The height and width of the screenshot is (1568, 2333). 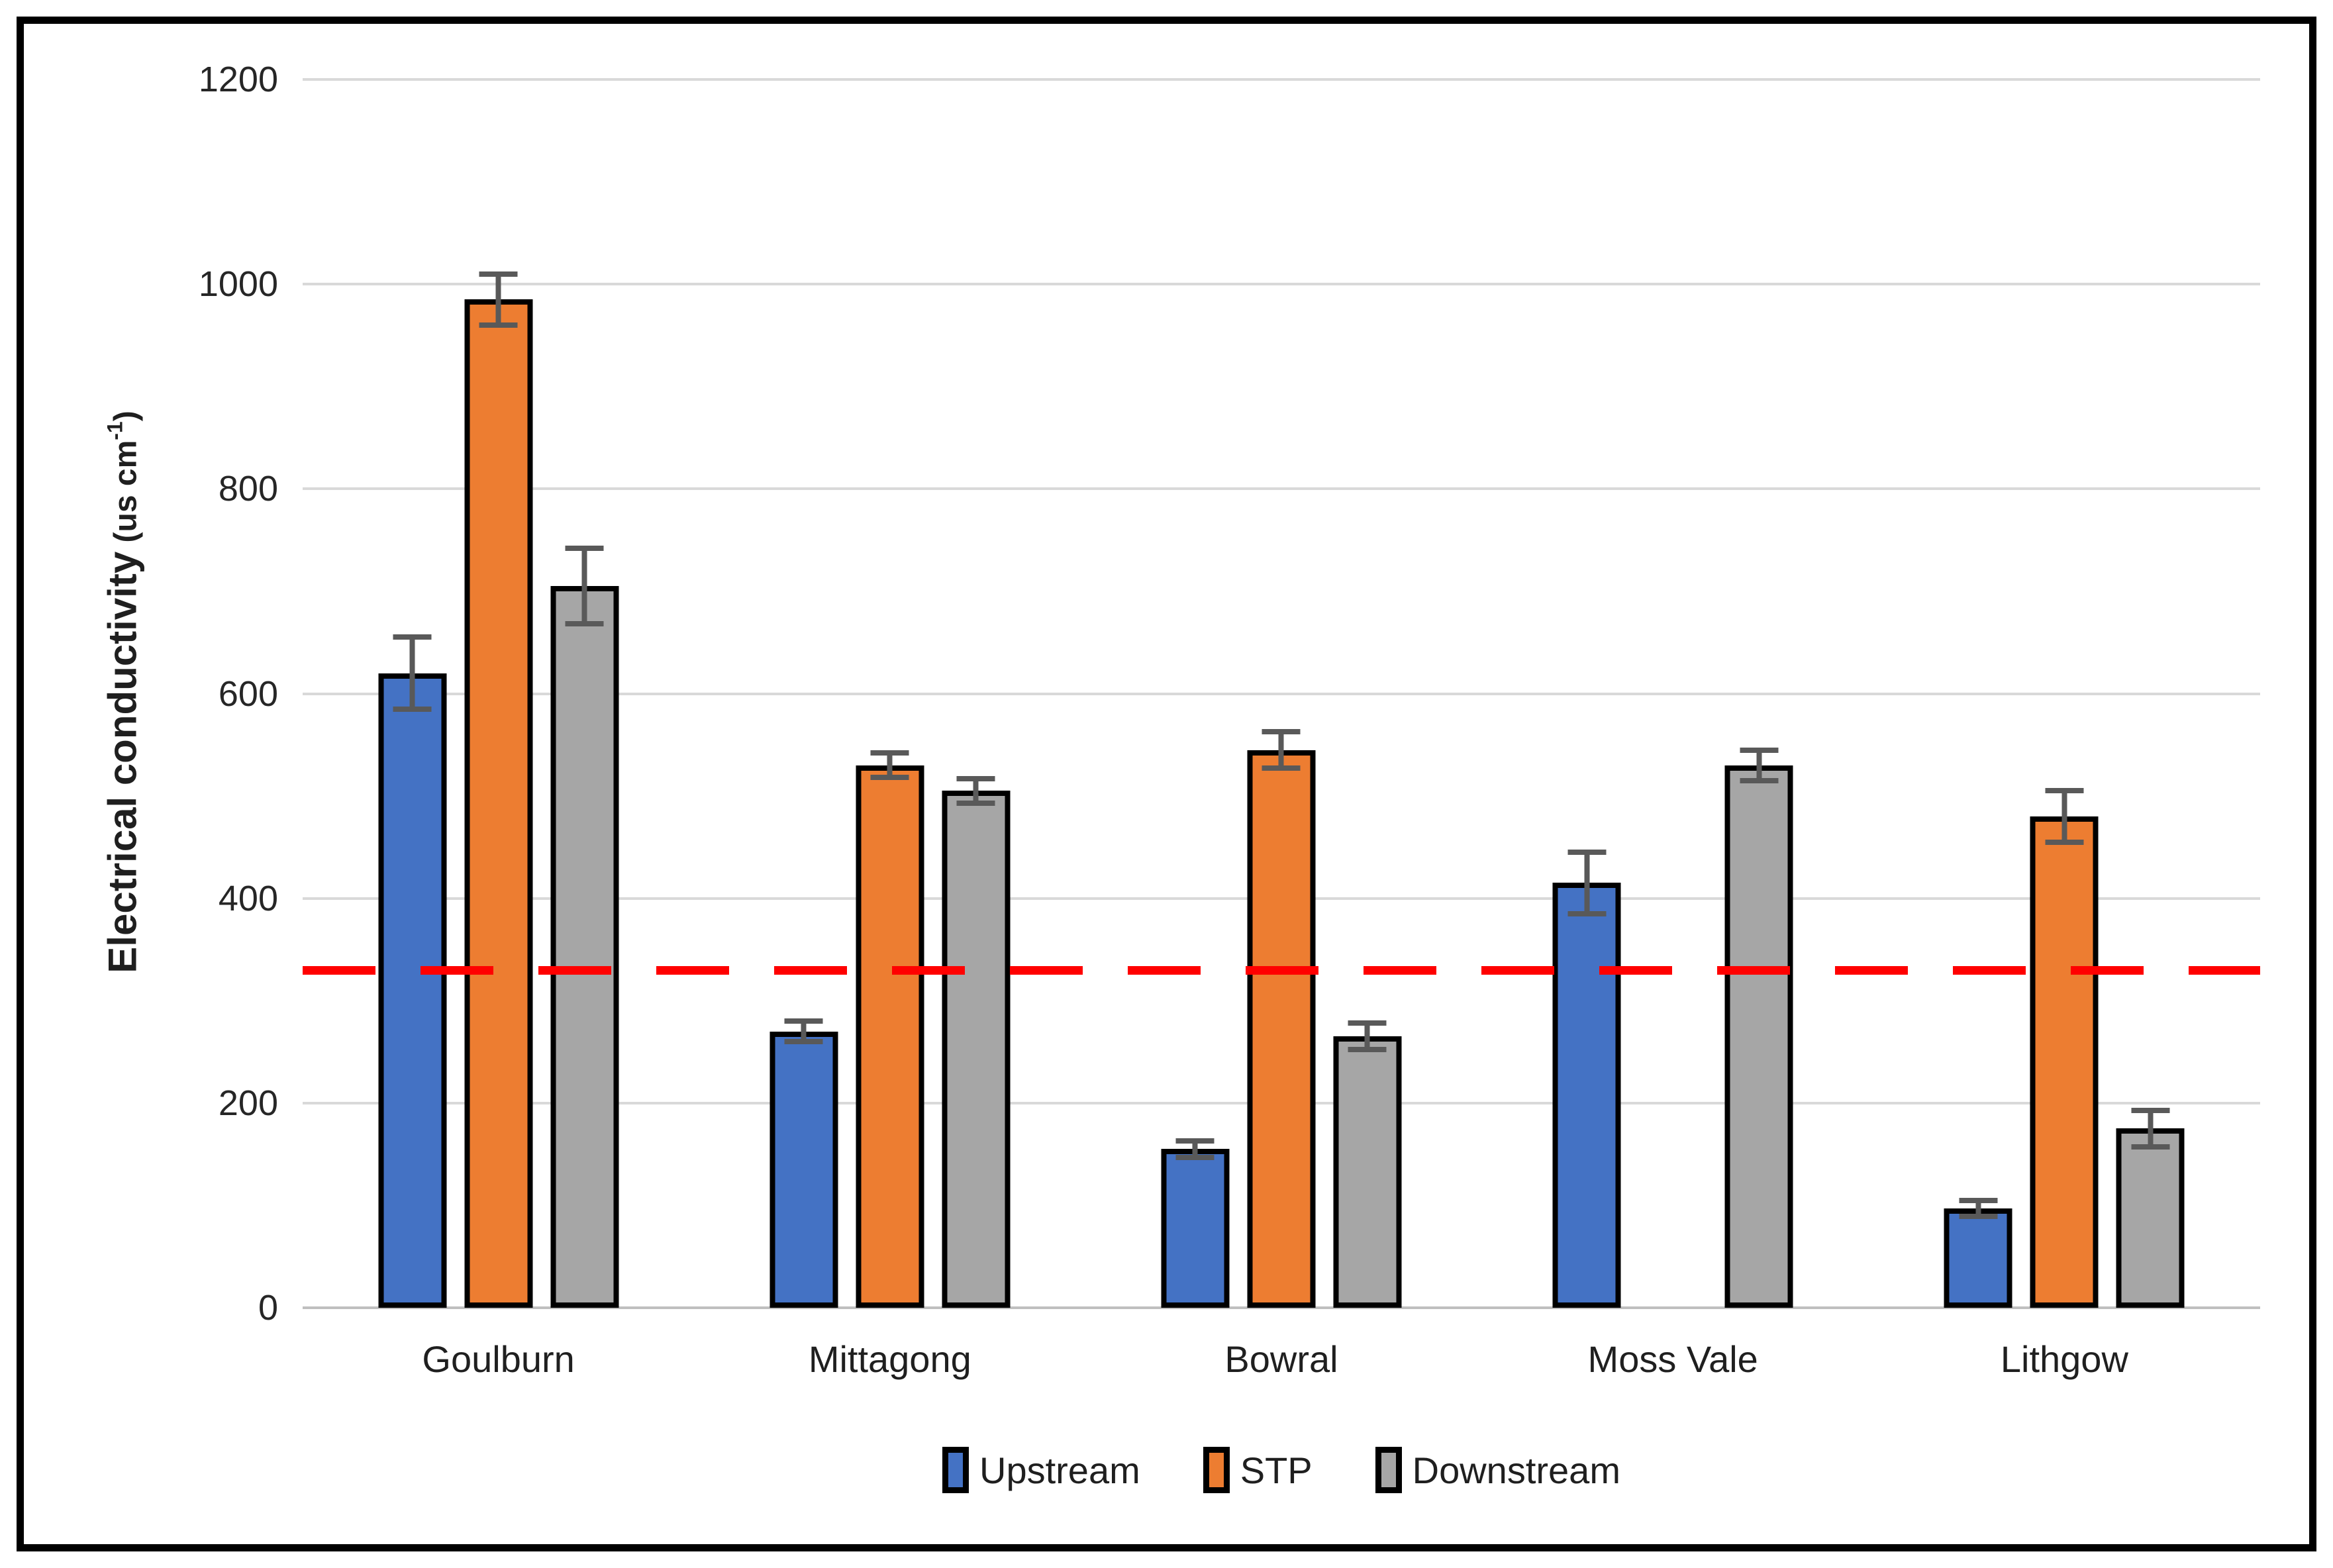 I want to click on y-tick-label: 800, so click(x=248, y=489).